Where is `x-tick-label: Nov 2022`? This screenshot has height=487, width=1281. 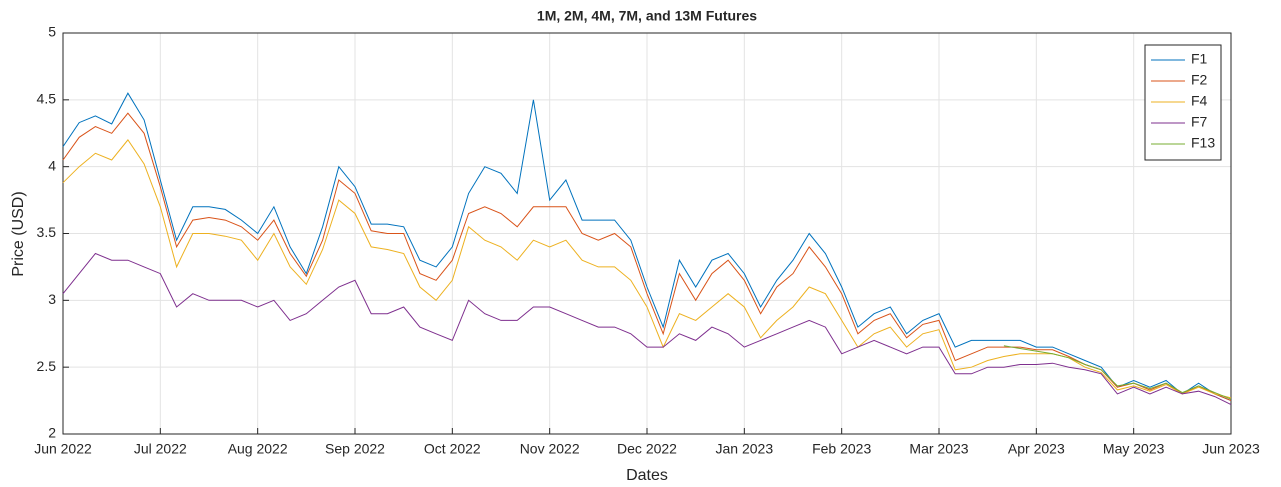 x-tick-label: Nov 2022 is located at coordinates (550, 449).